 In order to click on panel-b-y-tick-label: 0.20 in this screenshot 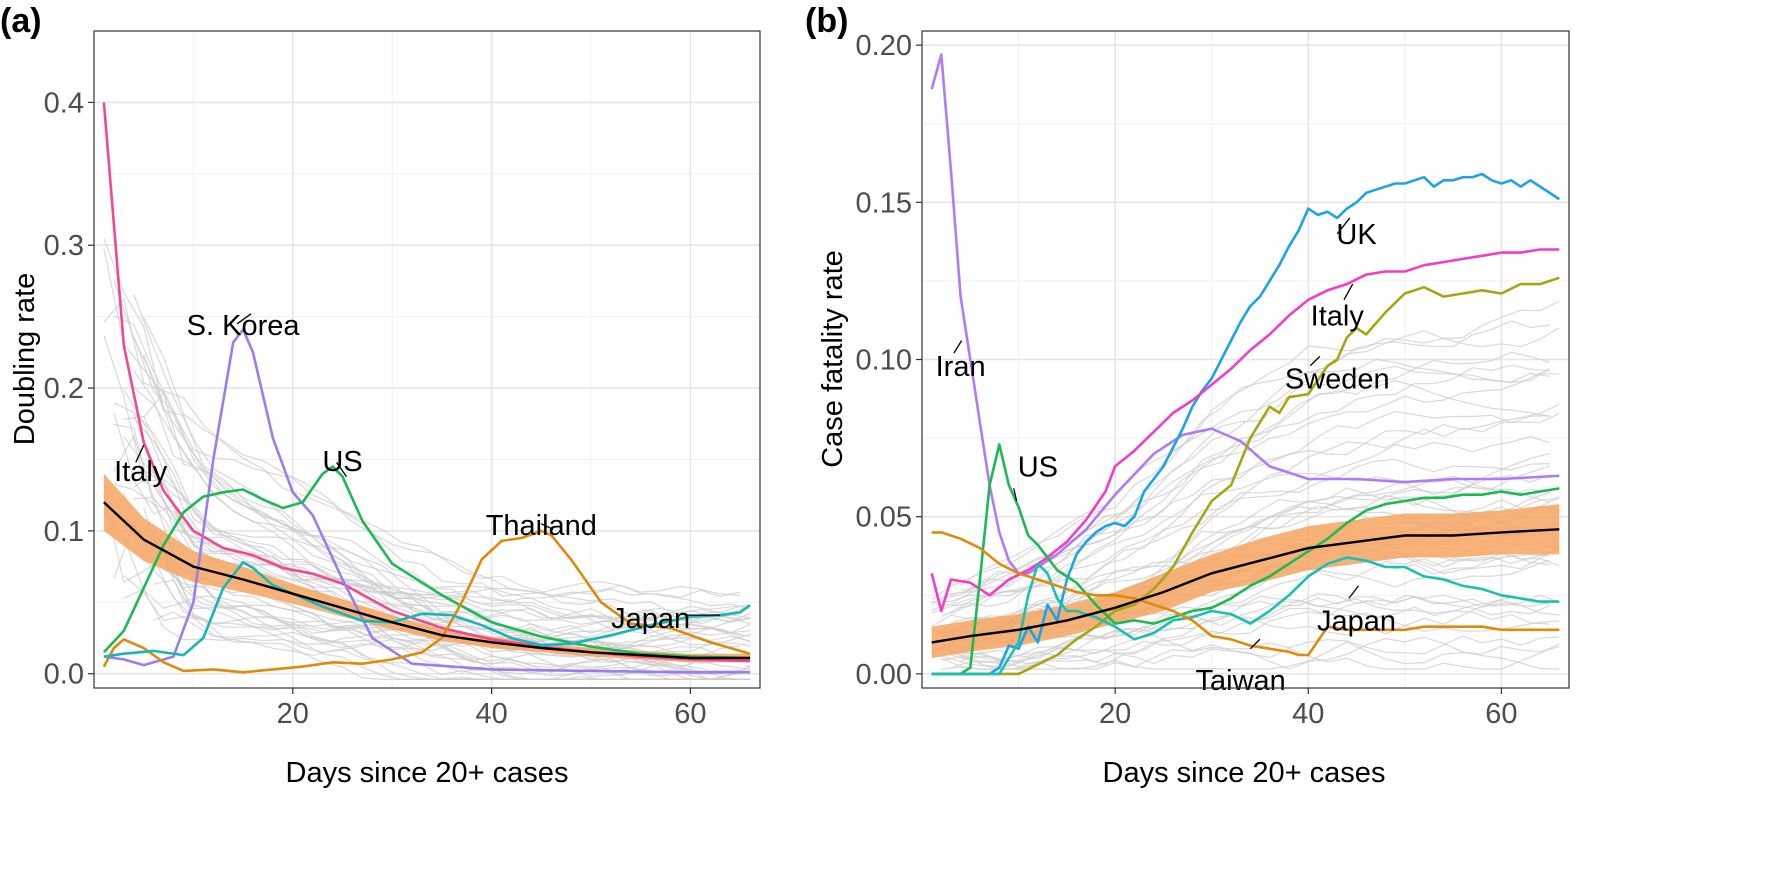, I will do `click(884, 46)`.